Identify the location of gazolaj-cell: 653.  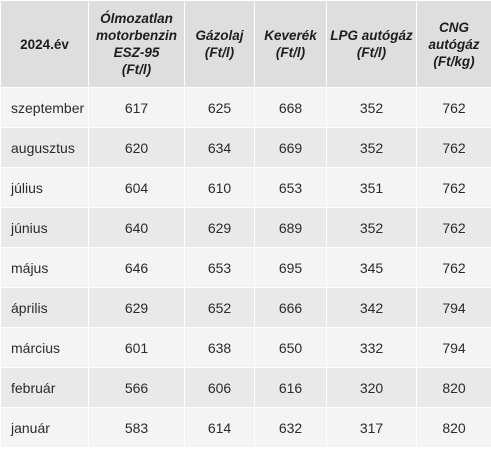
(219, 267).